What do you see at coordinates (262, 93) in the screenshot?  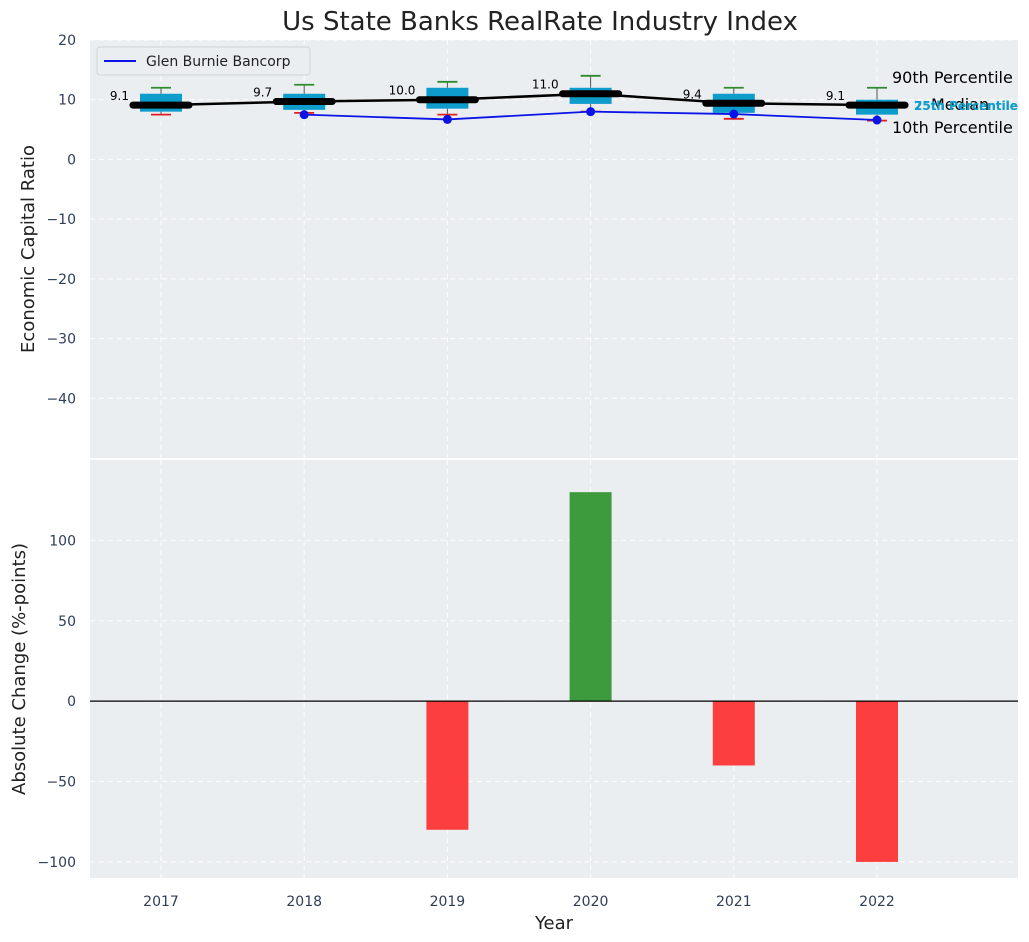 I see `median-value-label: 9.7` at bounding box center [262, 93].